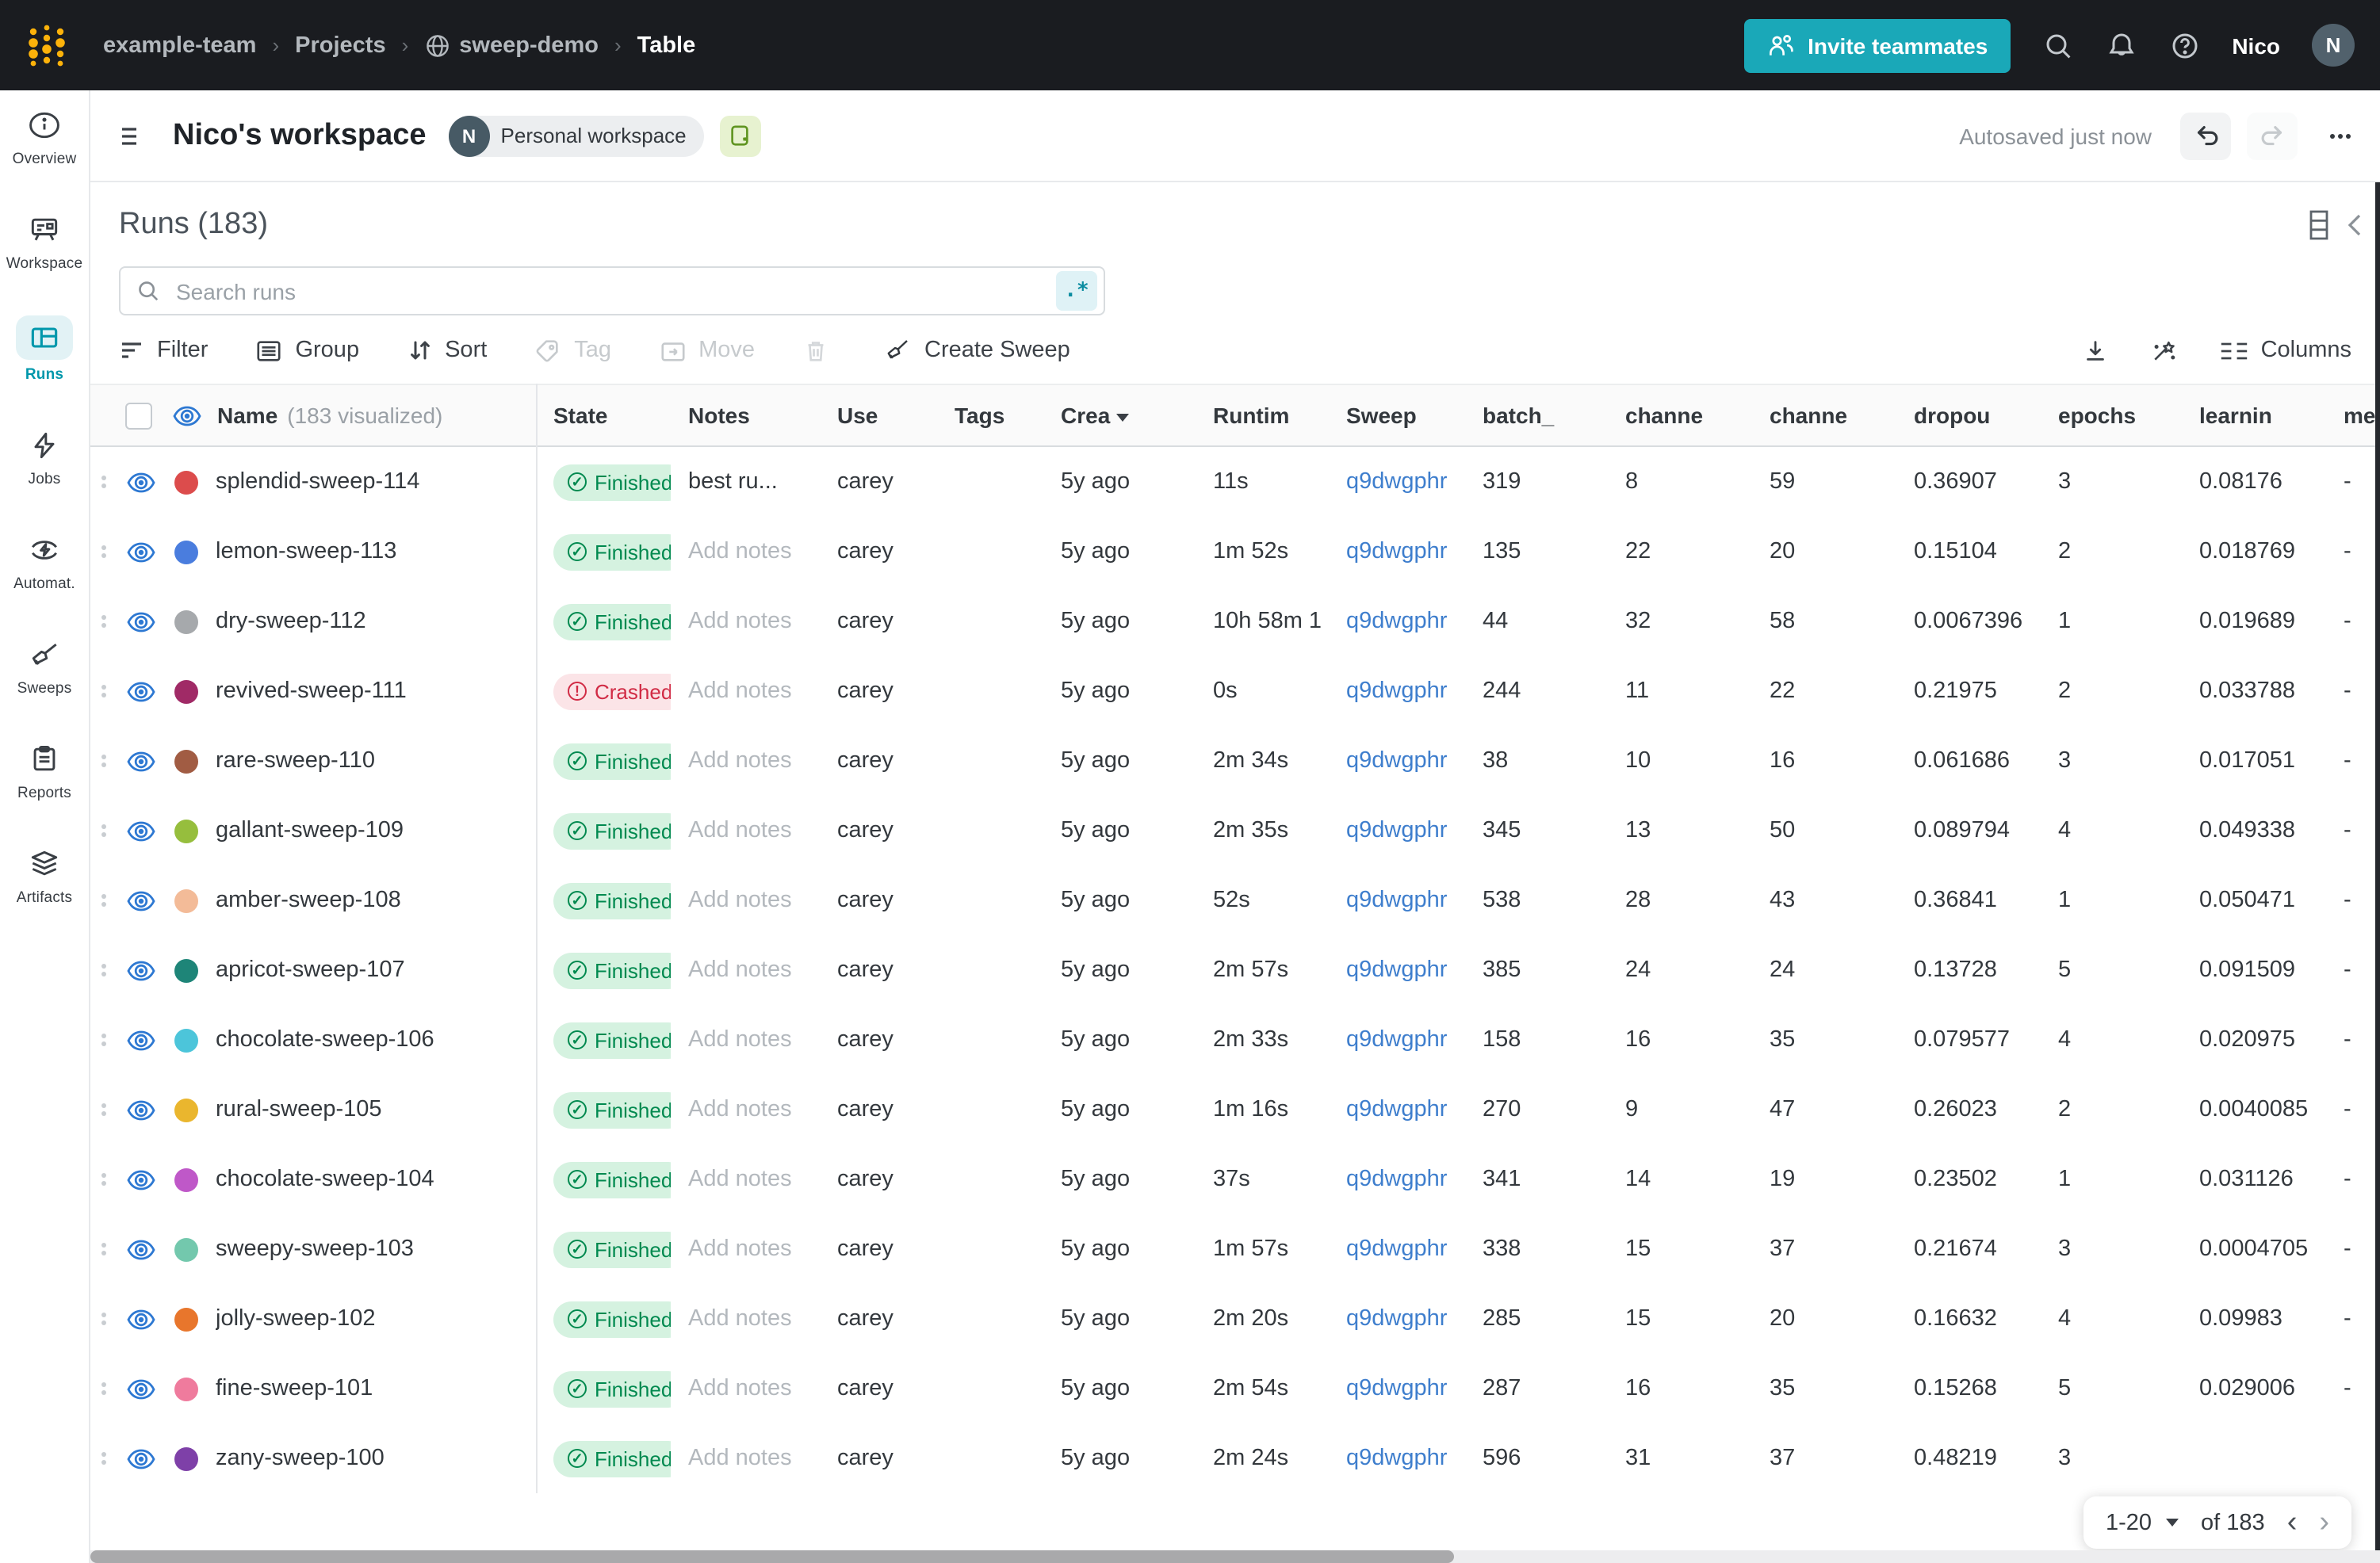 The width and height of the screenshot is (2380, 1563). What do you see at coordinates (1809, 415) in the screenshot?
I see `header-channels-two: channe` at bounding box center [1809, 415].